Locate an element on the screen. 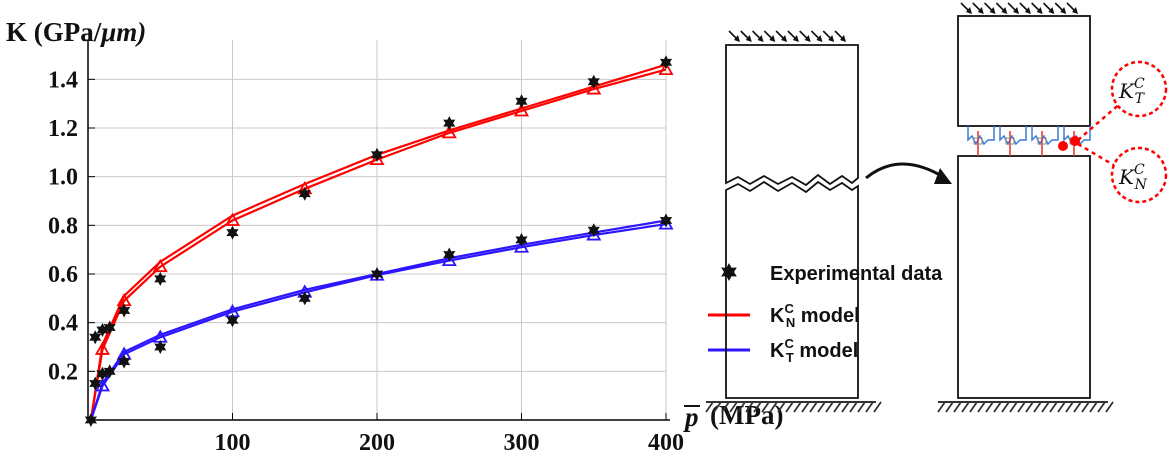 The height and width of the screenshot is (454, 1170). upper-block-left is located at coordinates (792, 115).